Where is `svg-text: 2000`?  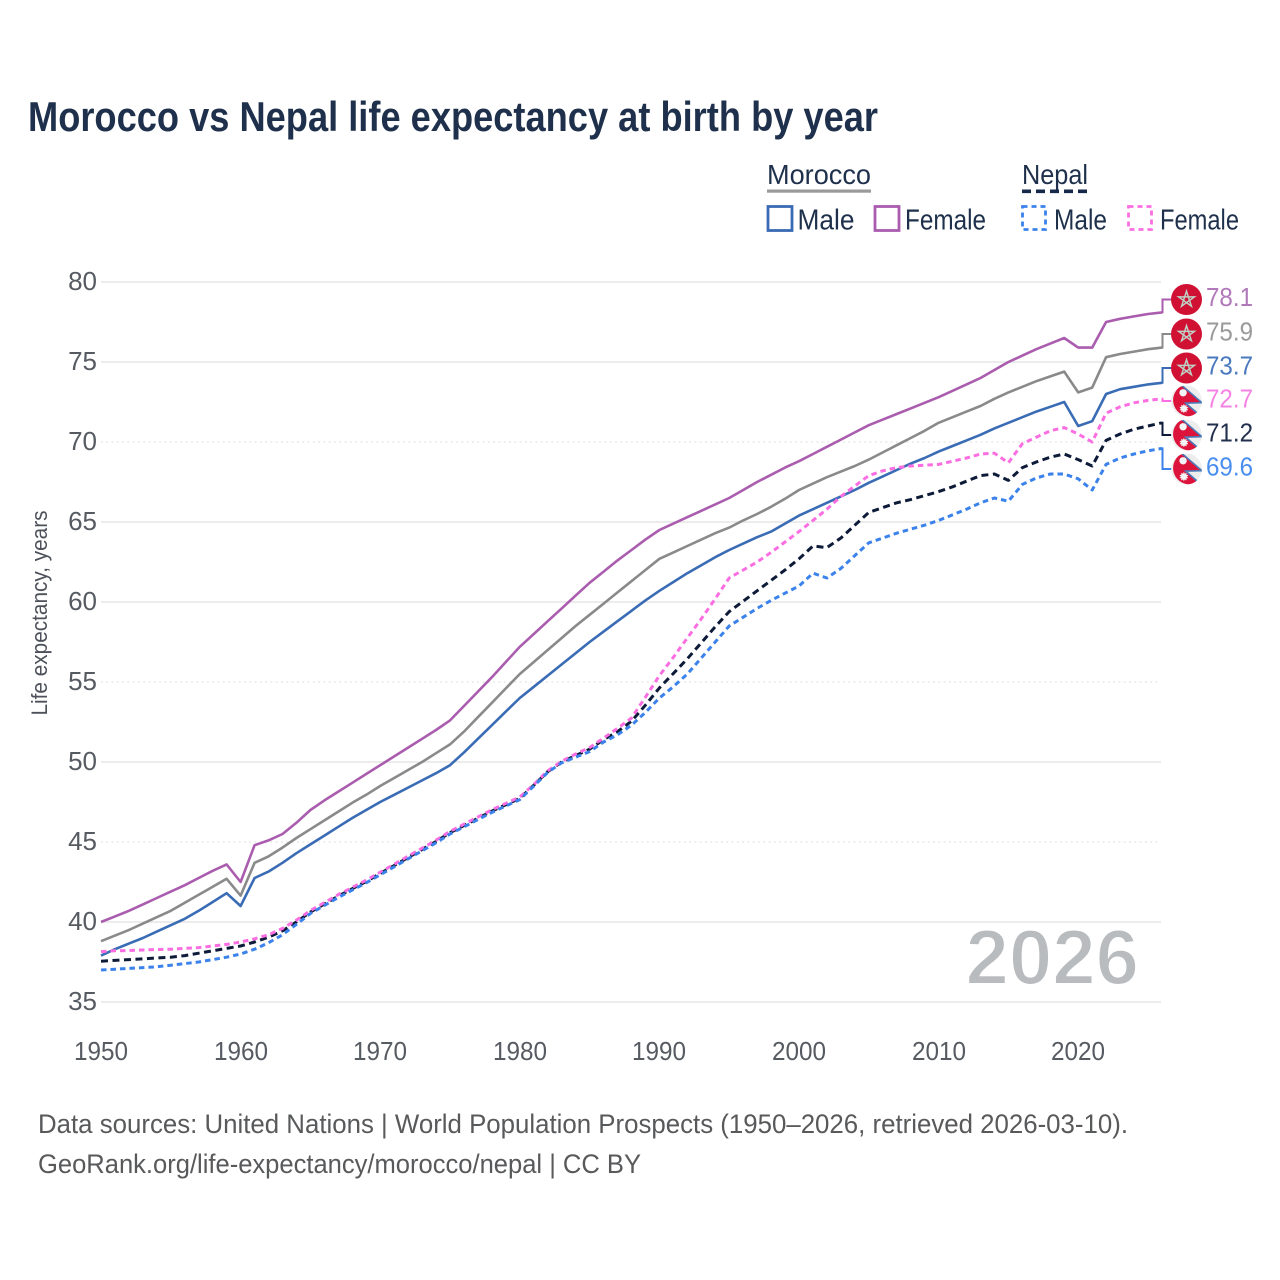 svg-text: 2000 is located at coordinates (799, 1051).